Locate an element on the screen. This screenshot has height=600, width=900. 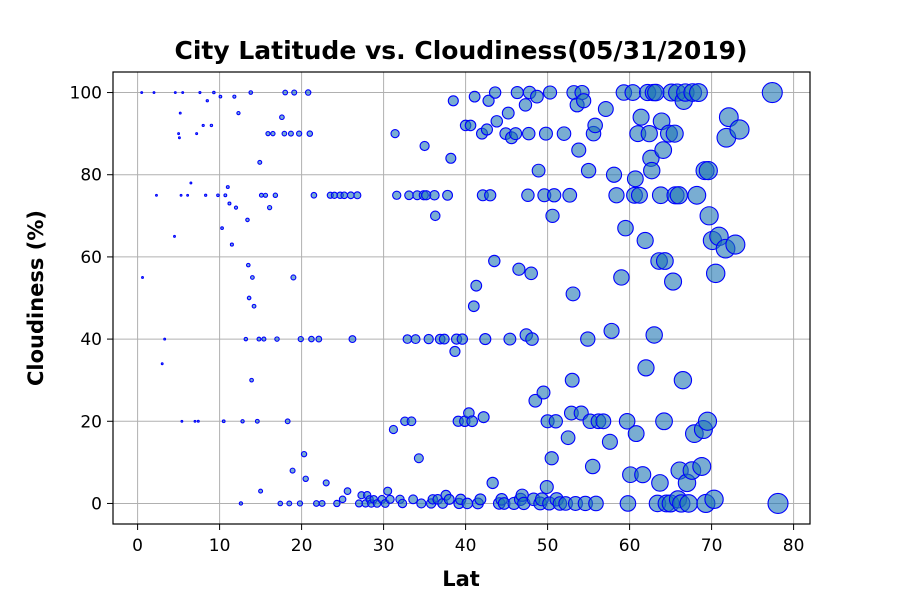
y-tick-label: 0 is located at coordinates (96, 504).